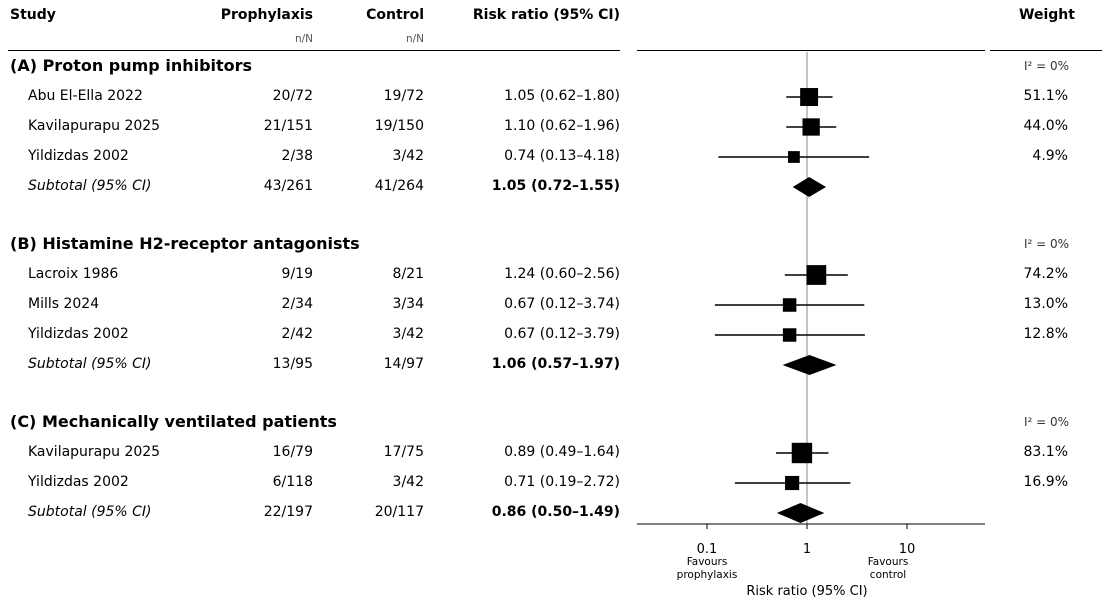 The image size is (1104, 606). What do you see at coordinates (811, 50) in the screenshot?
I see `header-rule-plot` at bounding box center [811, 50].